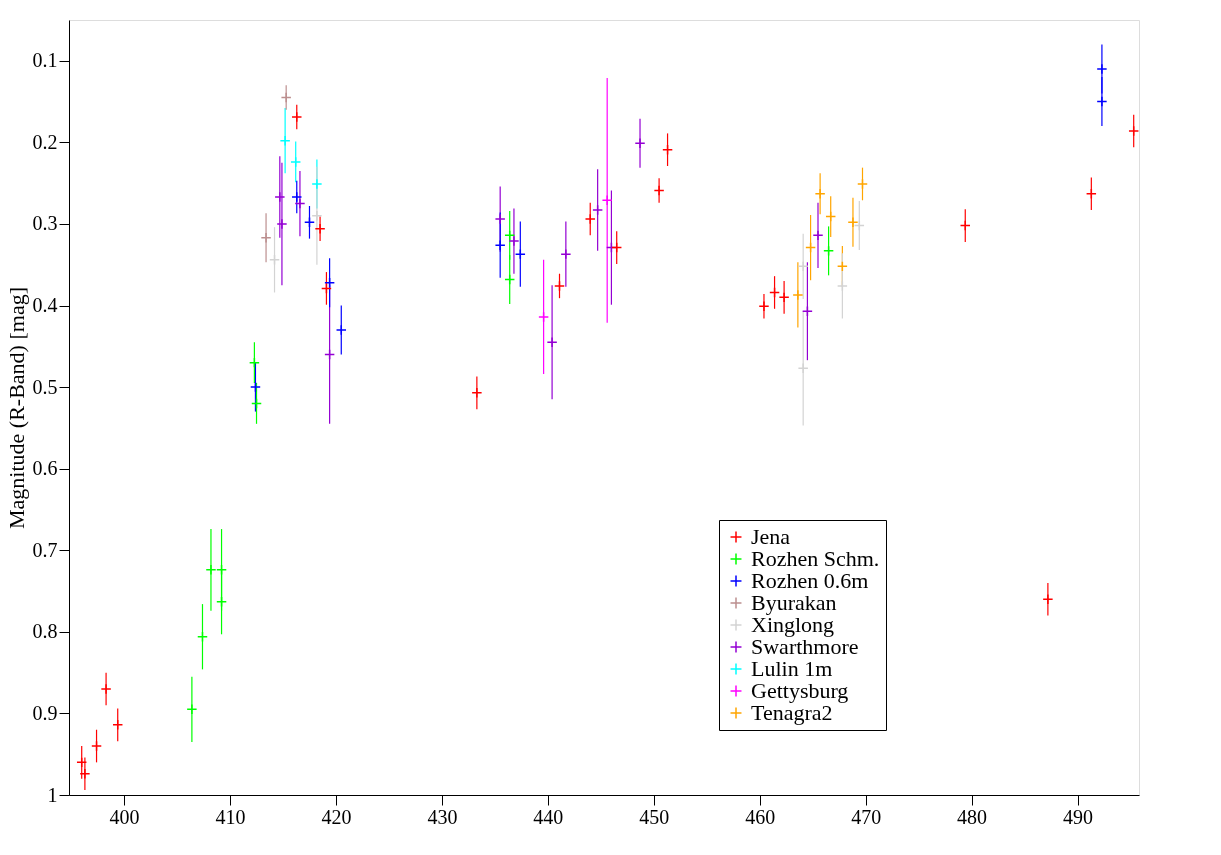  I want to click on legend-label: Gettysburg, so click(800, 690).